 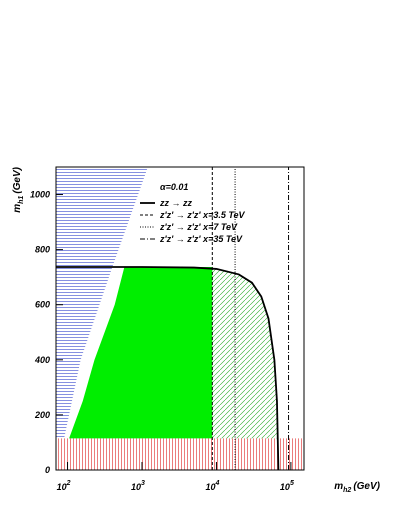 What do you see at coordinates (292, 483) in the screenshot?
I see `x-tick-exponent: 5` at bounding box center [292, 483].